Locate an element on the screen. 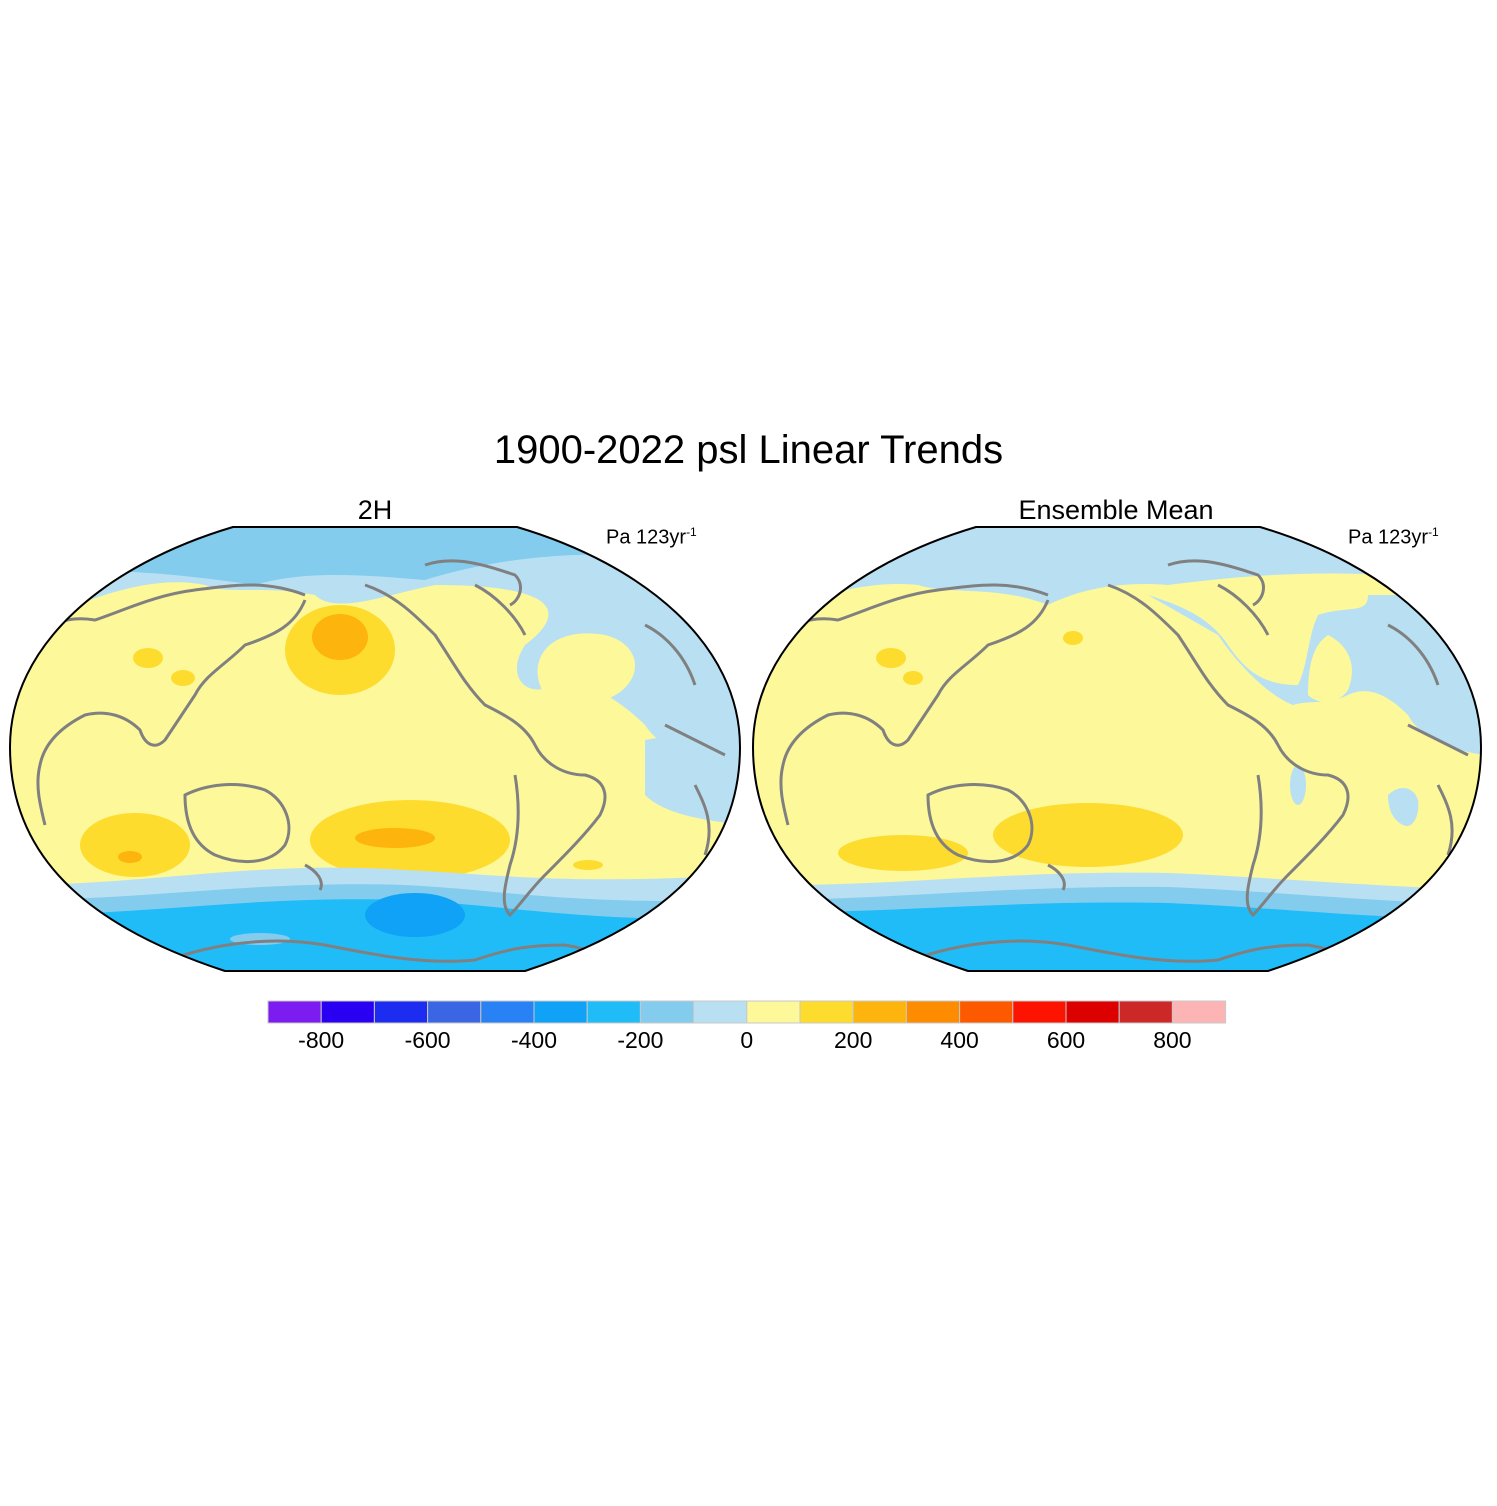  panel-title: 2H is located at coordinates (375, 510).